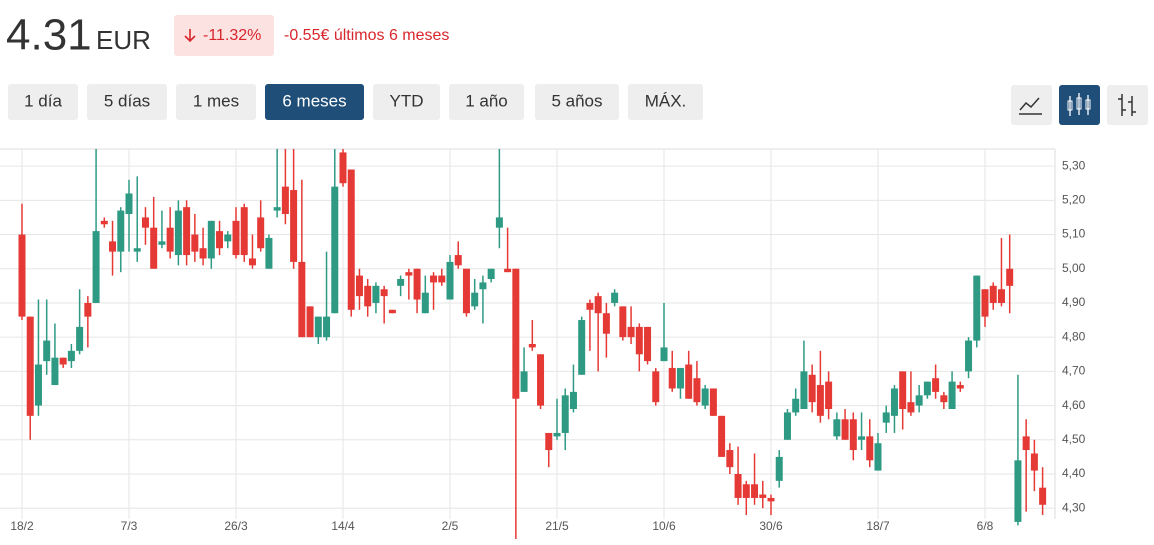  Describe the element at coordinates (1031, 105) in the screenshot. I see `chart-type-line` at that location.